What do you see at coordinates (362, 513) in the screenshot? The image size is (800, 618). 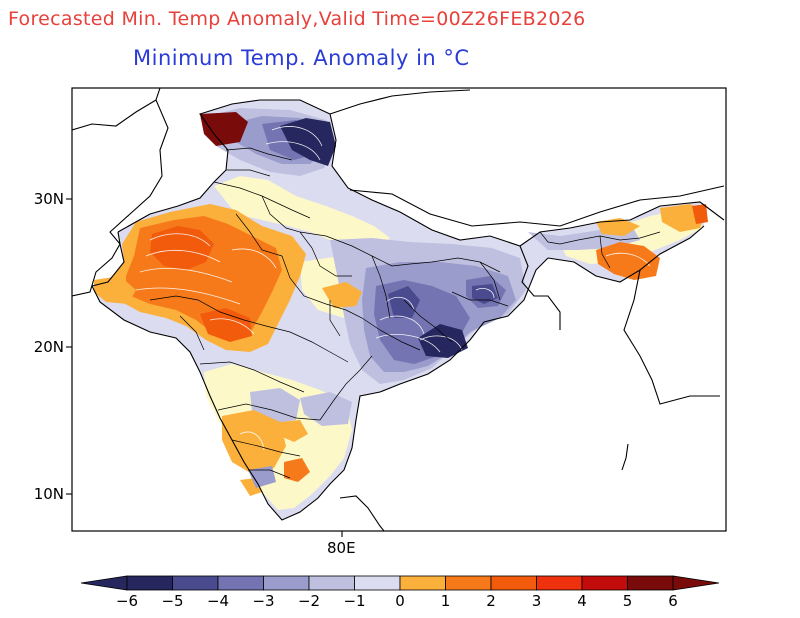 I see `srilanka` at bounding box center [362, 513].